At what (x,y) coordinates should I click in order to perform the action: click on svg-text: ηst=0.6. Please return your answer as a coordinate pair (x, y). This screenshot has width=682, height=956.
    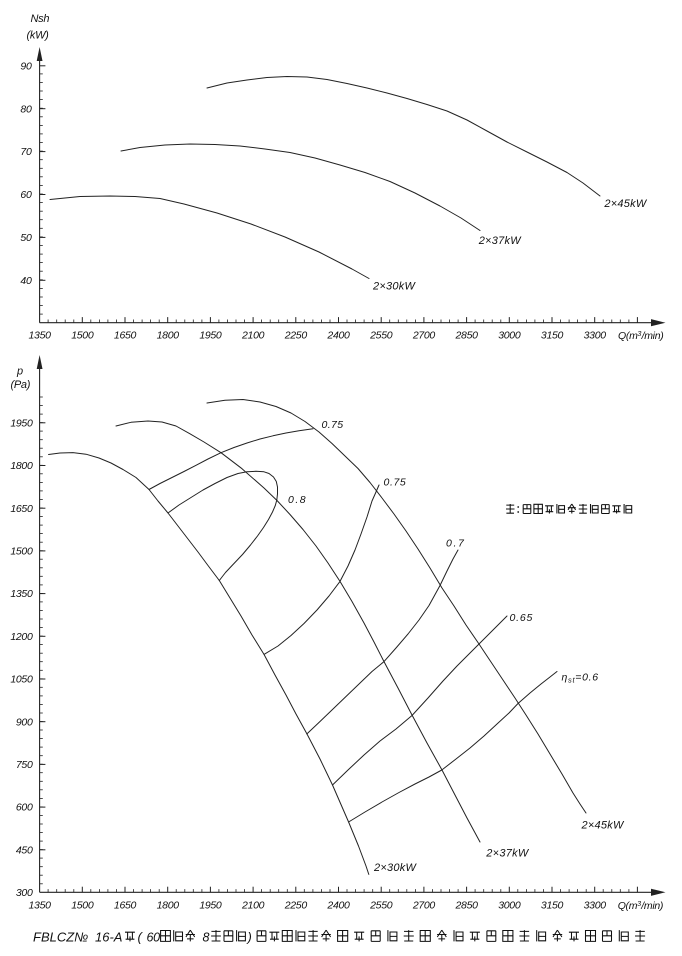
    Looking at the image, I should click on (580, 678).